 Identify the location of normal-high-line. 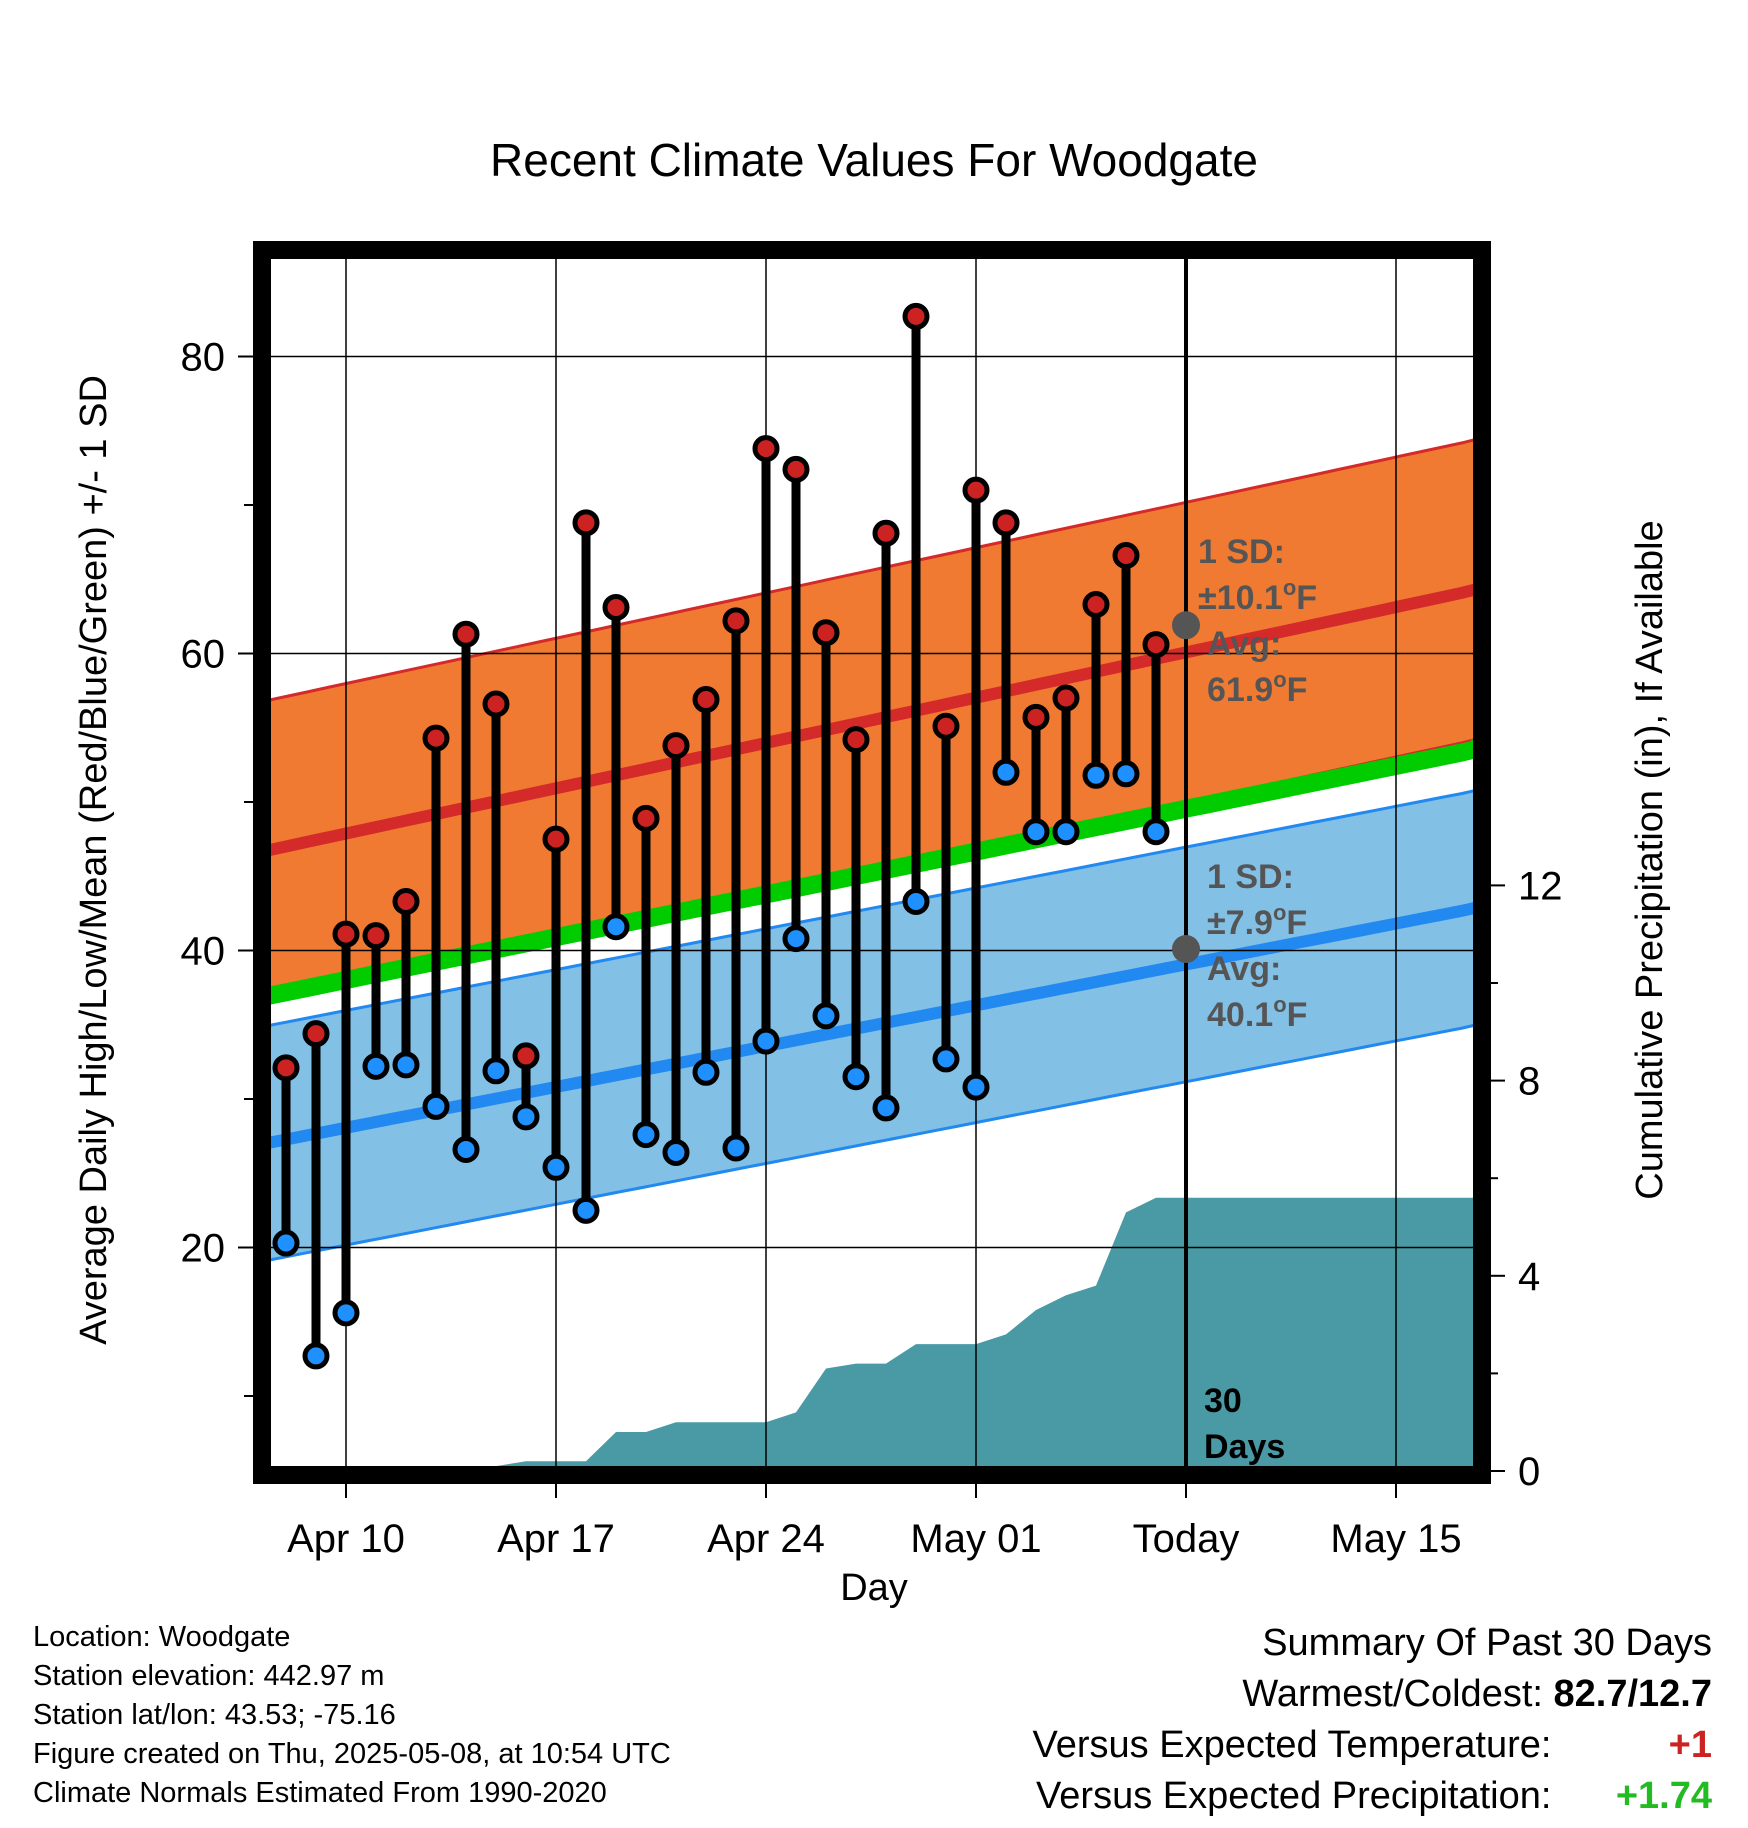
(874, 718).